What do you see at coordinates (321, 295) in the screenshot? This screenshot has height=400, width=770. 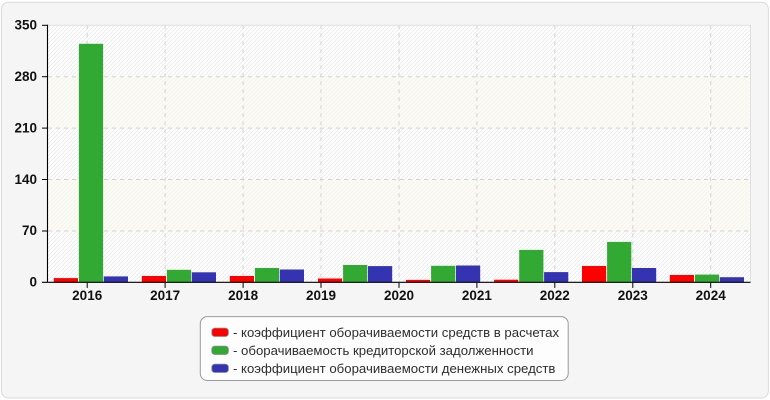 I see `svg-text: 2019` at bounding box center [321, 295].